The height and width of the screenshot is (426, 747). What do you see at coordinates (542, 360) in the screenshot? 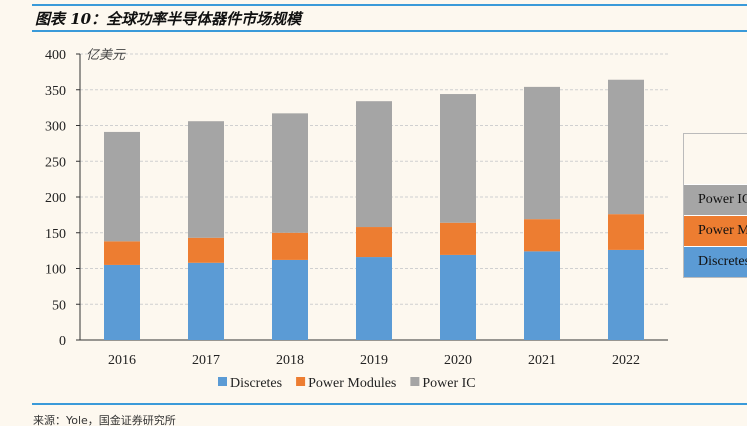
I see `x-tick-label: 2021` at bounding box center [542, 360].